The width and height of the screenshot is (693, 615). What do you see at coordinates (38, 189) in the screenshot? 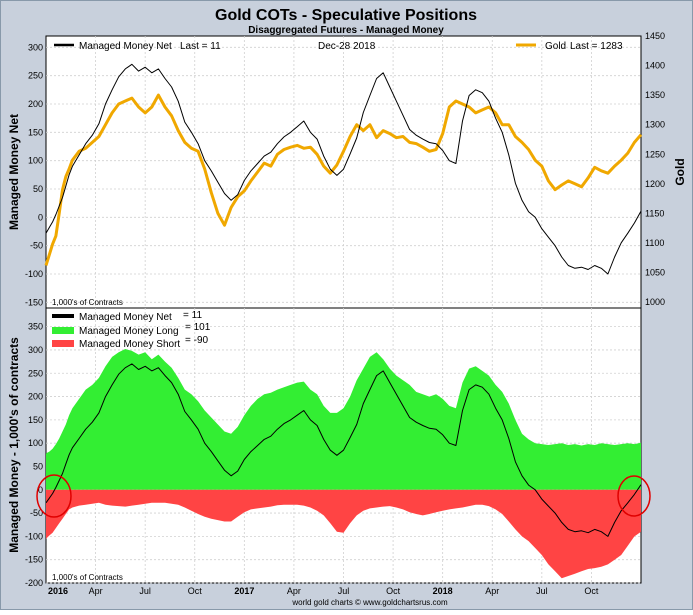
I see `top-left-tick-label: 50` at bounding box center [38, 189].